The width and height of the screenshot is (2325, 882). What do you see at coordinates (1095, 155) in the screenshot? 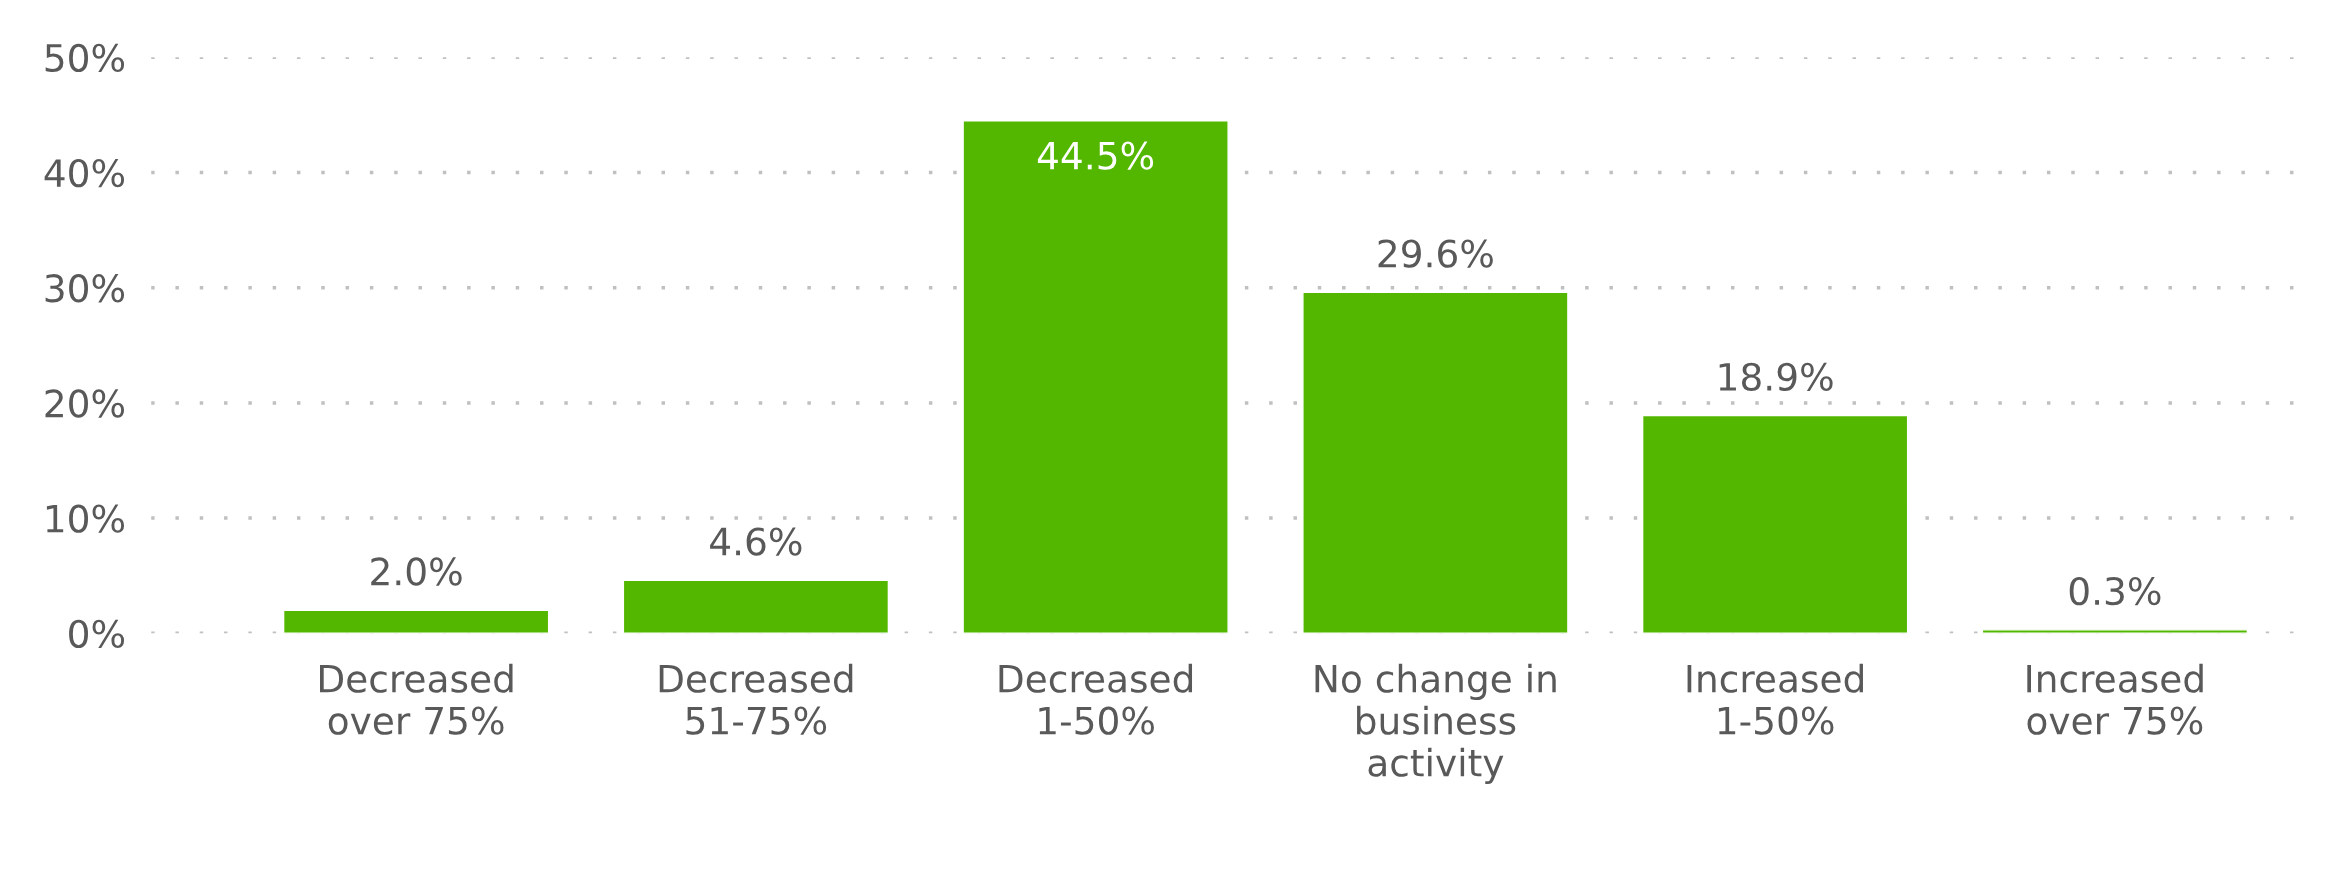
I see `data-label: 44.5%` at bounding box center [1095, 155].